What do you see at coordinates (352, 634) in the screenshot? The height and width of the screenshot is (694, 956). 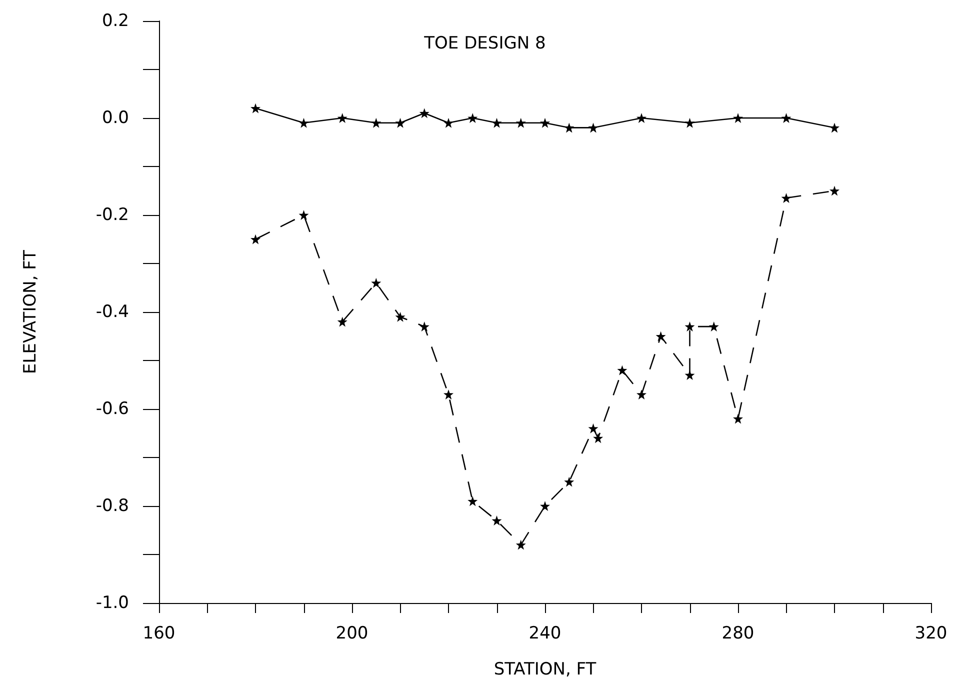 I see `x-tick-label: 200` at bounding box center [352, 634].